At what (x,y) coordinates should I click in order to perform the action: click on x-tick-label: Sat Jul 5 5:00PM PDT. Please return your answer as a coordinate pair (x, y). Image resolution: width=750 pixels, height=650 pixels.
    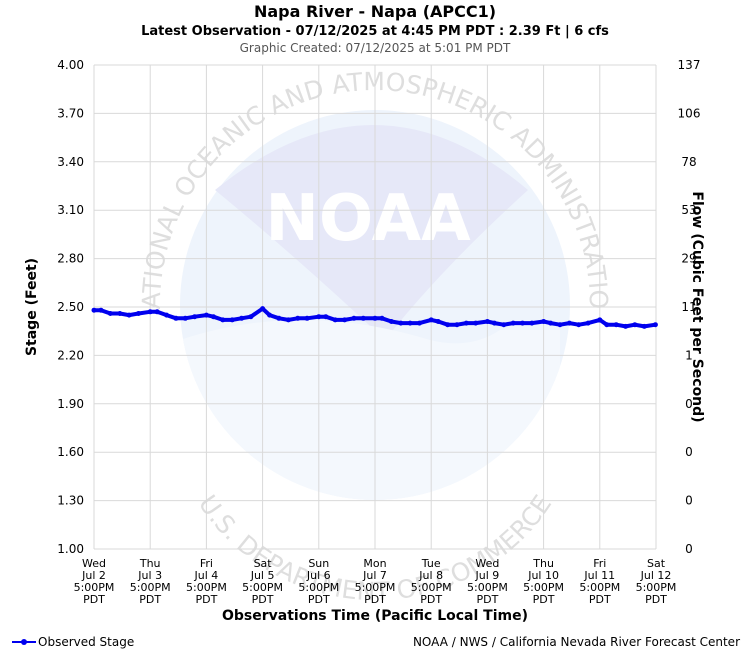
    Looking at the image, I should click on (262, 581).